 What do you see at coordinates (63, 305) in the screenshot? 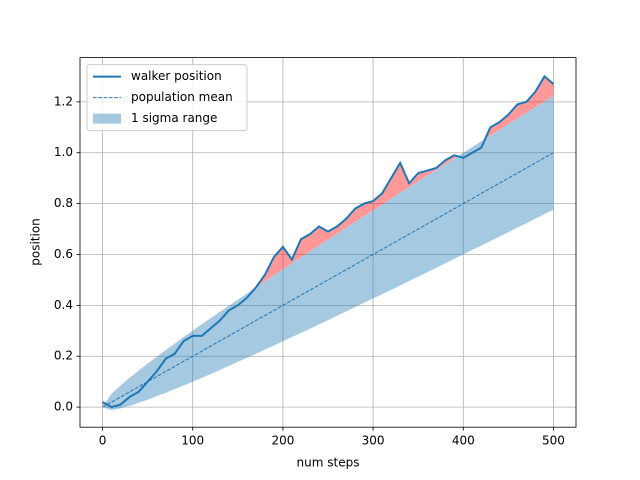
I see `y-tick-label: 0.4` at bounding box center [63, 305].